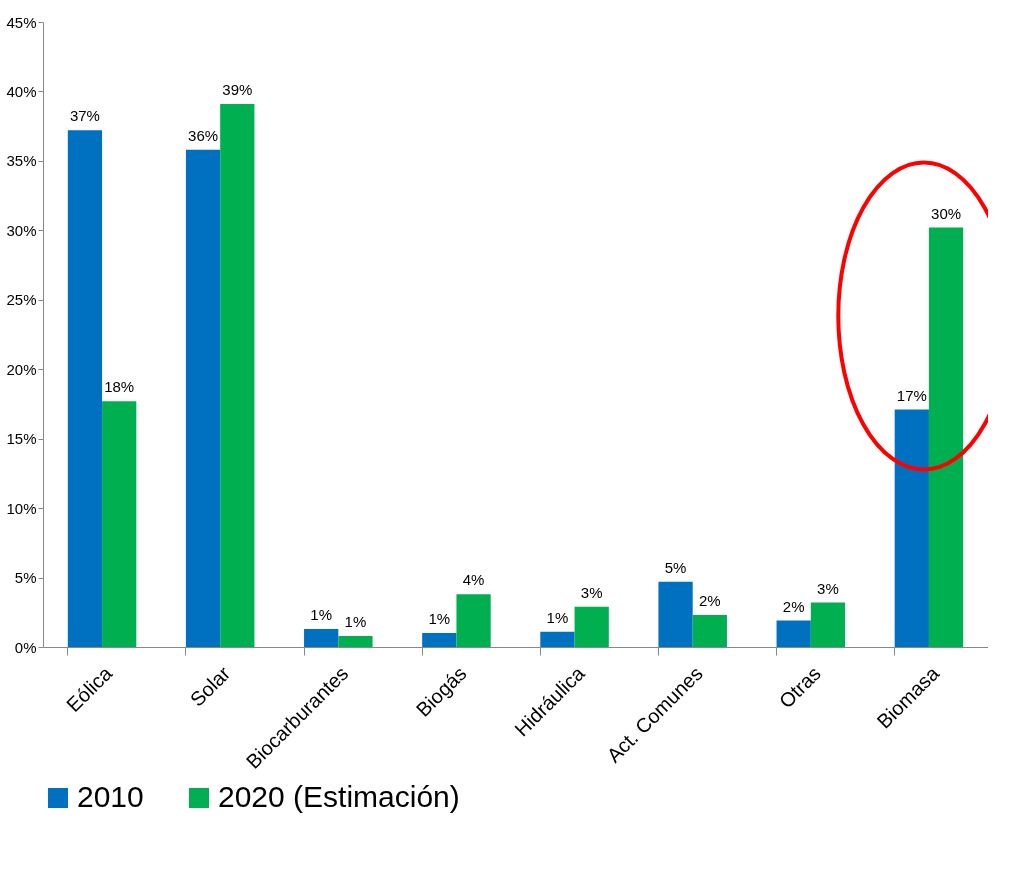 The width and height of the screenshot is (1015, 869). What do you see at coordinates (21, 439) in the screenshot?
I see `y-tick-label: 15%` at bounding box center [21, 439].